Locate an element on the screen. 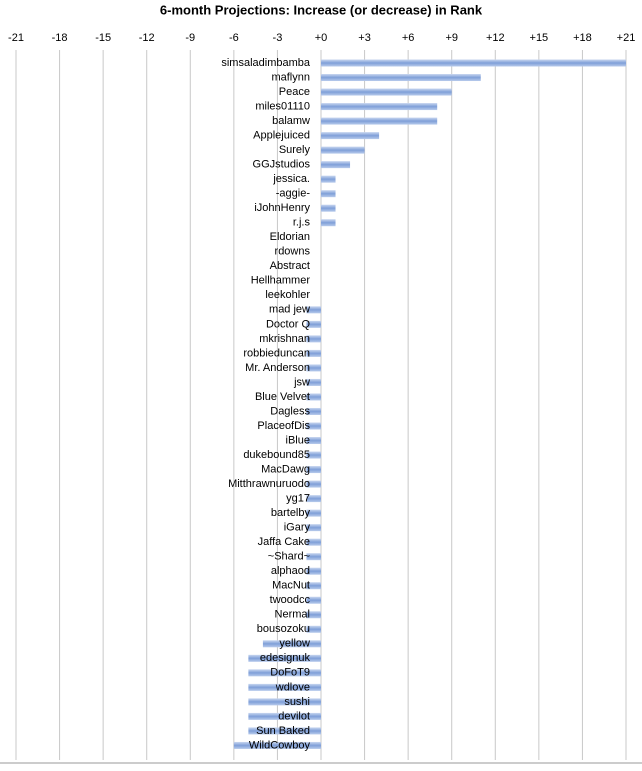  category-label: mad jew is located at coordinates (289, 310).